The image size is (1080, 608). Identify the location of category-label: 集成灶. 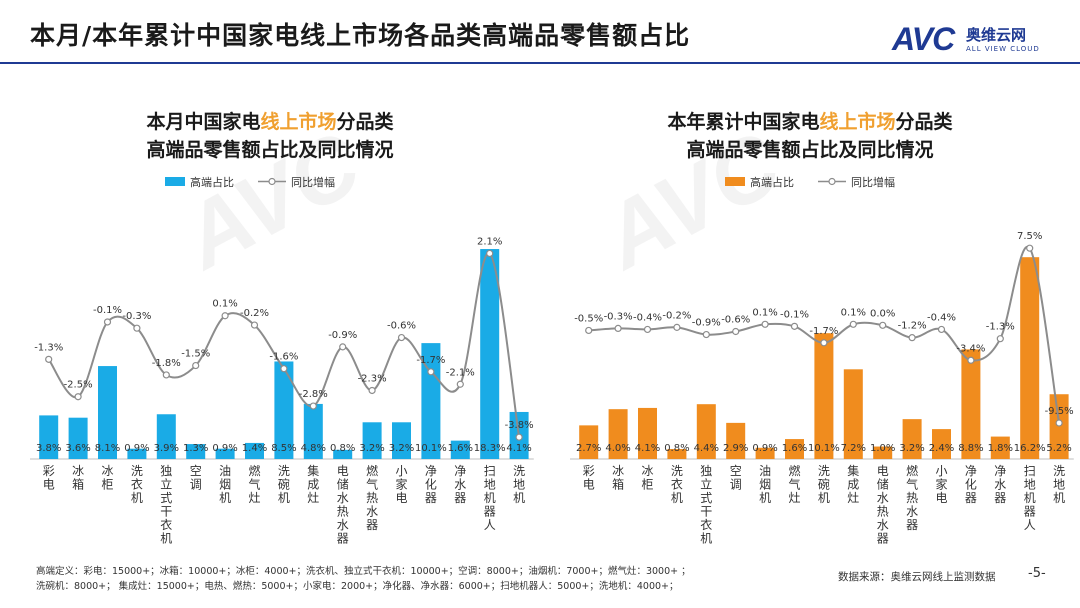
(313, 484).